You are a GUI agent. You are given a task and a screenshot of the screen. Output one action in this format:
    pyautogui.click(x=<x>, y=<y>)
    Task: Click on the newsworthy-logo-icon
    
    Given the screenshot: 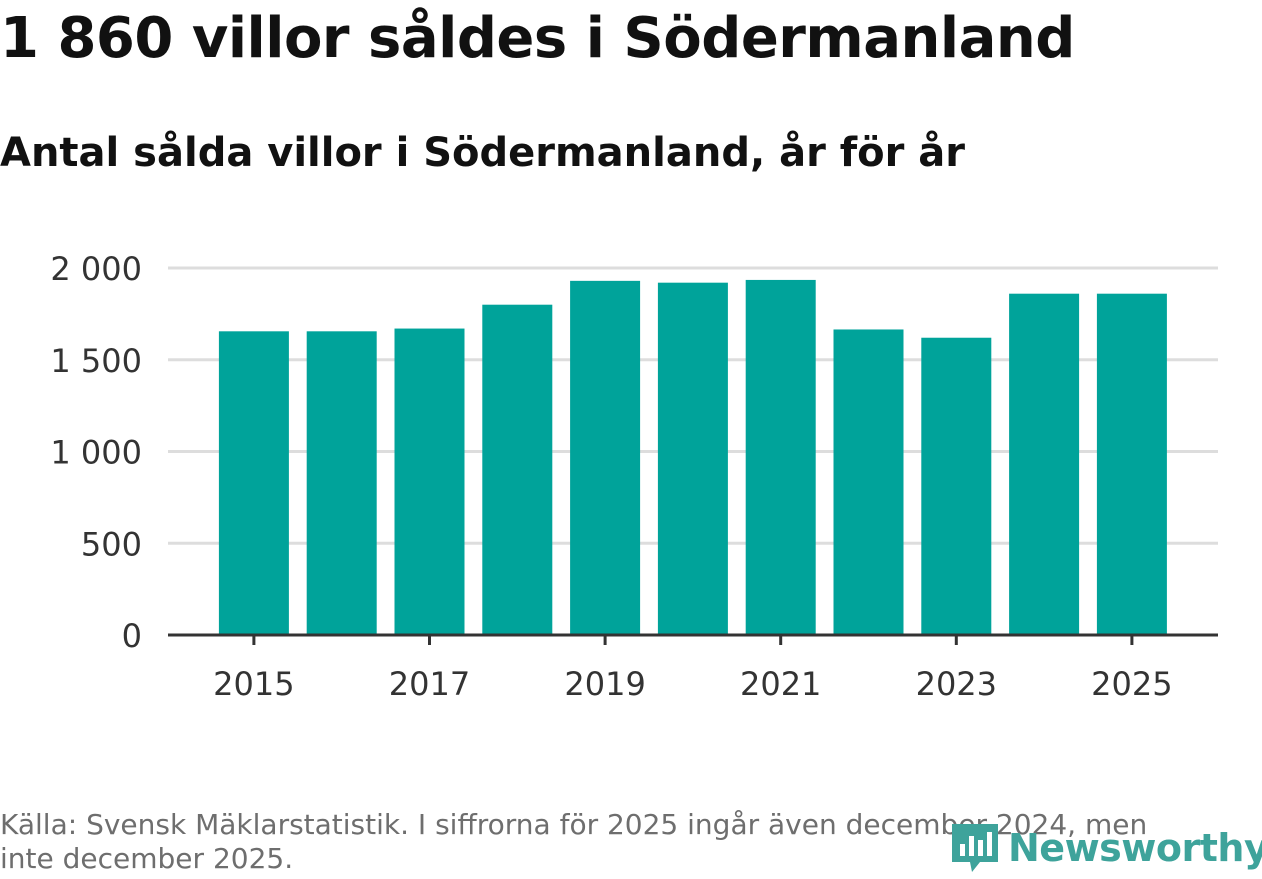 What is the action you would take?
    pyautogui.click(x=975, y=848)
    